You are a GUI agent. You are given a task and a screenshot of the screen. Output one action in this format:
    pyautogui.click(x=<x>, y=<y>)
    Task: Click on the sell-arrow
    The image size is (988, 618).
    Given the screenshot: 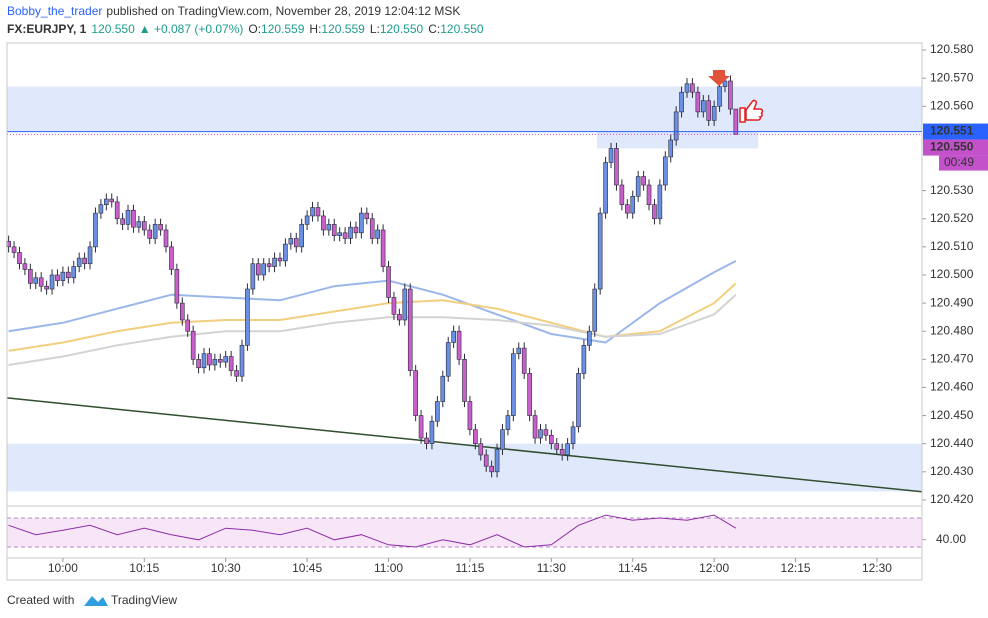 What is the action you would take?
    pyautogui.click(x=719, y=78)
    